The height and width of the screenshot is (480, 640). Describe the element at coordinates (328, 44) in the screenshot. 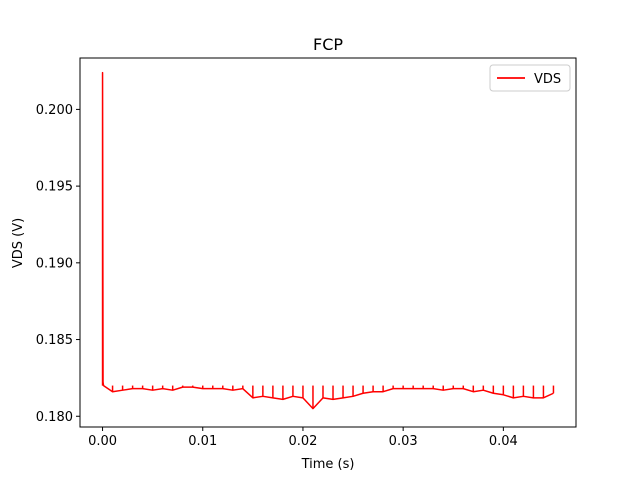

I see `chart-title: FCP` at that location.